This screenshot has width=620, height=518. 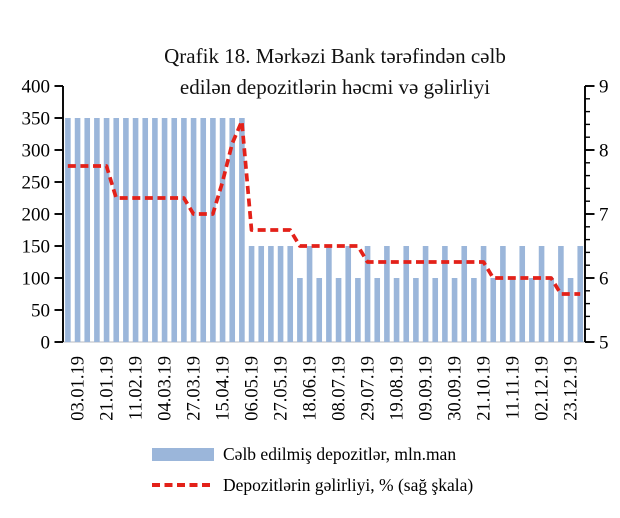 I want to click on x-axis-date-label: 21.10.19, so click(x=485, y=388).